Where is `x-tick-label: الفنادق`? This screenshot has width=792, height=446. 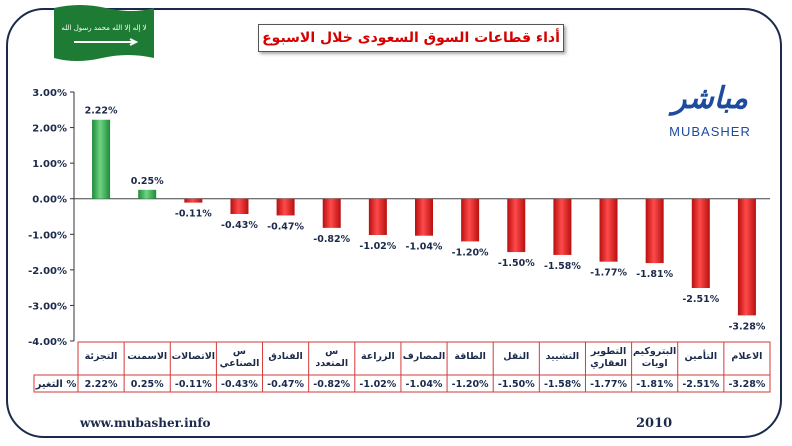
x-tick-label: الفنادق is located at coordinates (285, 356).